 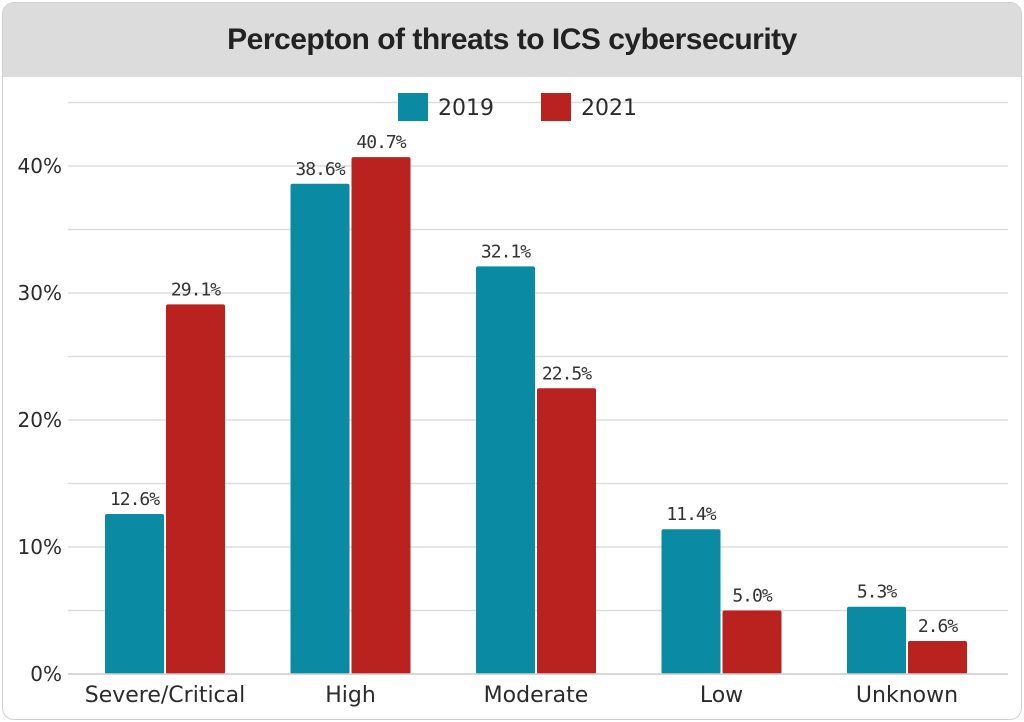 I want to click on data-label: 22.5%, so click(x=567, y=373).